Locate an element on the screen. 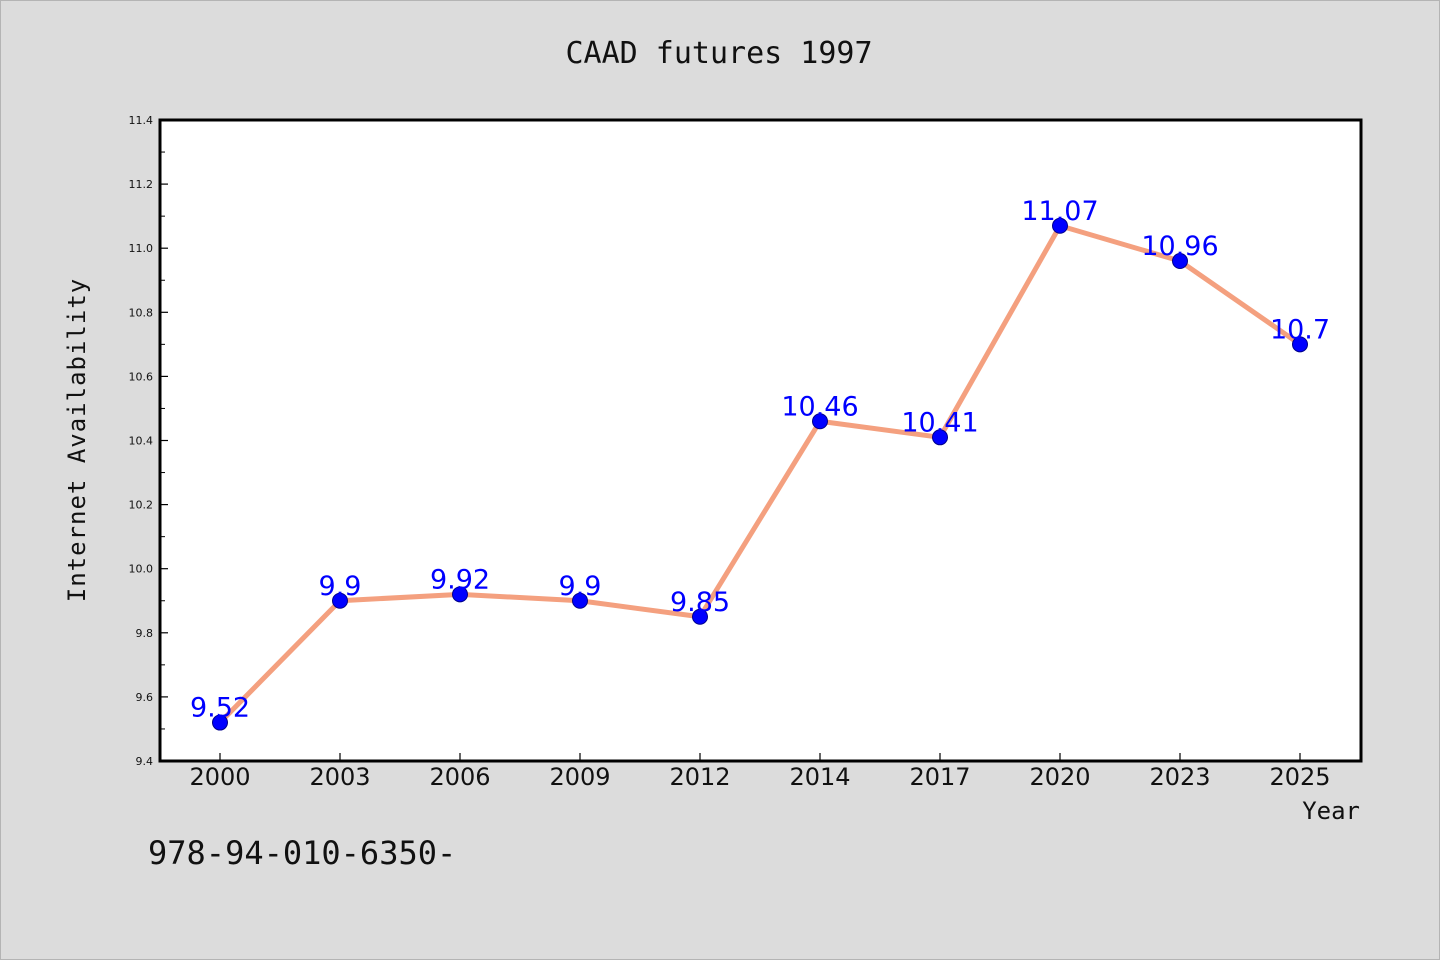 The width and height of the screenshot is (1440, 960). data-label: 9.52 is located at coordinates (220, 708).